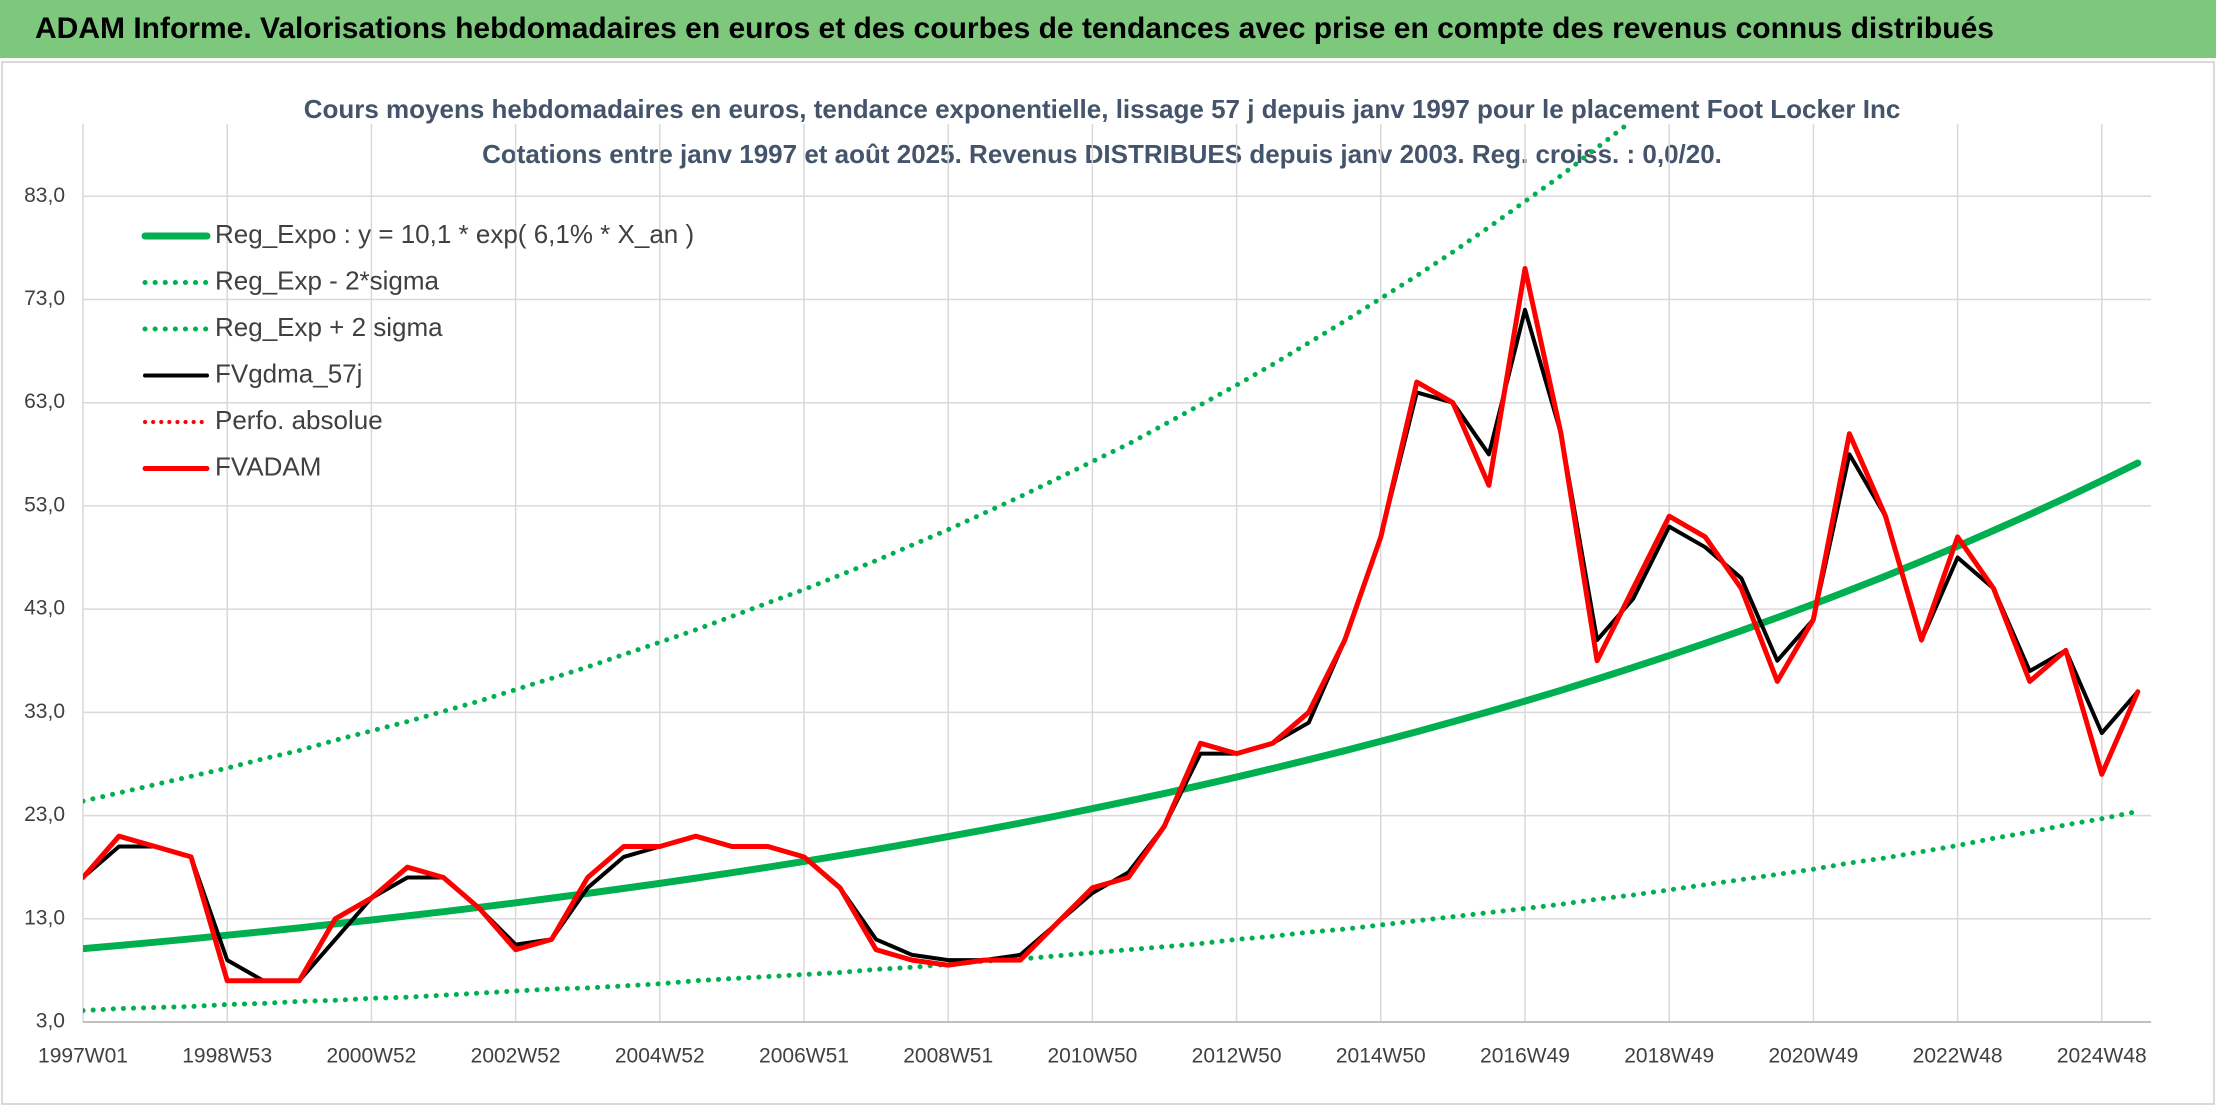 The width and height of the screenshot is (2216, 1111). What do you see at coordinates (454, 234) in the screenshot?
I see `legend-label: Reg_Expo : y = 10,1 * exp( 6,1% * X_an )` at bounding box center [454, 234].